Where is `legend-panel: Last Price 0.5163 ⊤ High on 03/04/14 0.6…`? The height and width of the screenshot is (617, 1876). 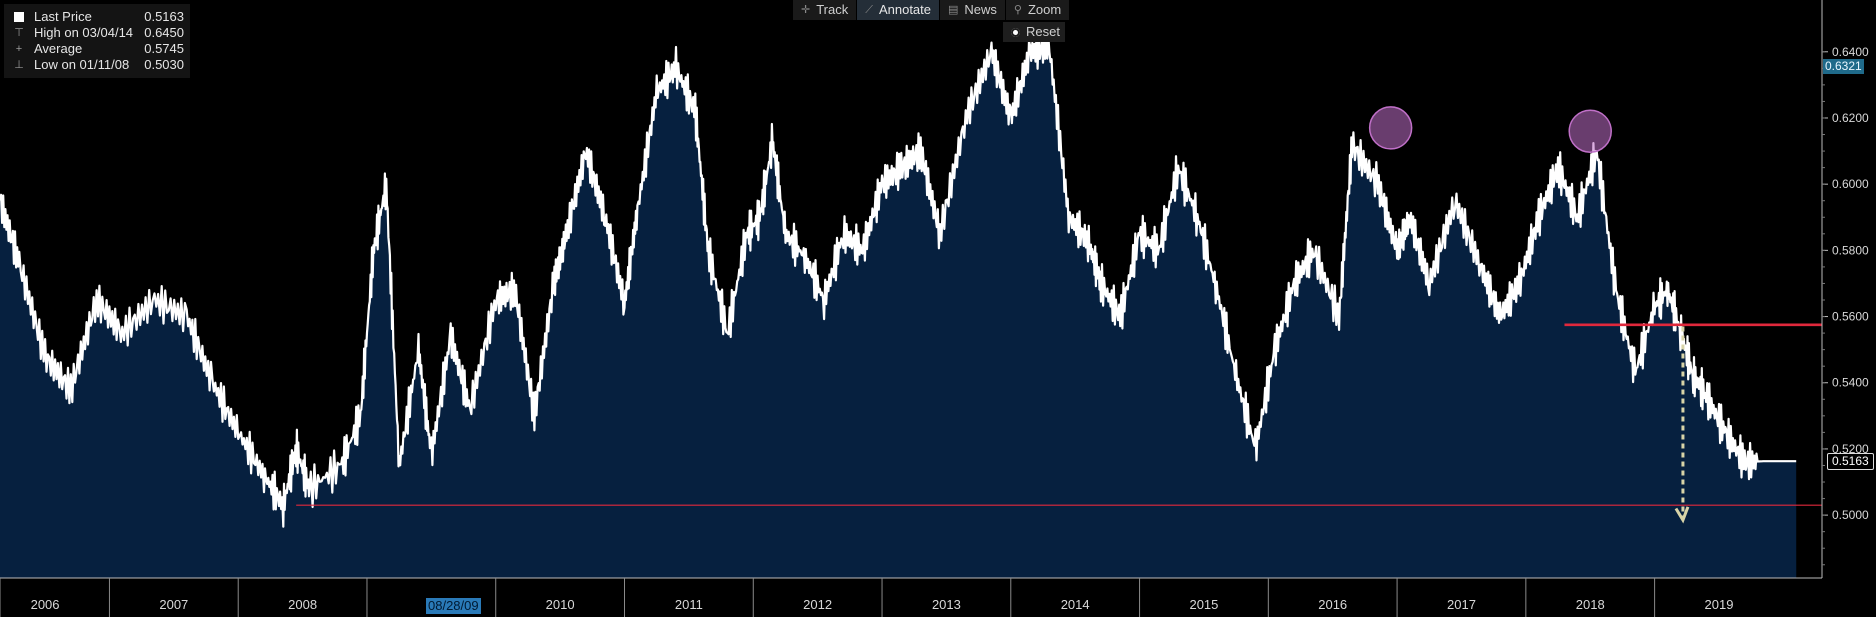
legend-panel: Last Price 0.5163 ⊤ High on 03/04/14 0.6… is located at coordinates (97, 41).